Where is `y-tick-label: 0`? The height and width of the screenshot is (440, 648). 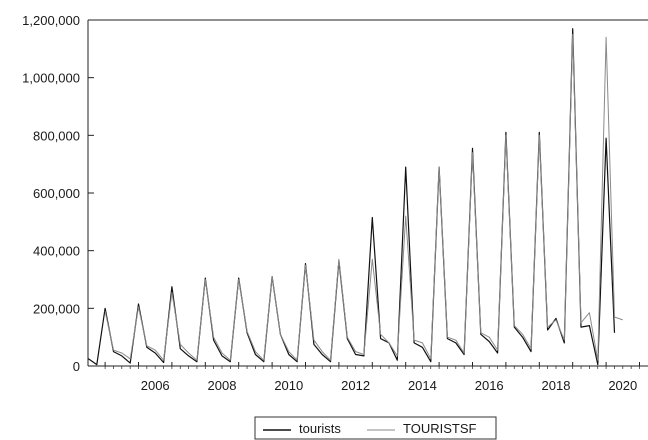 y-tick-label: 0 is located at coordinates (76, 366).